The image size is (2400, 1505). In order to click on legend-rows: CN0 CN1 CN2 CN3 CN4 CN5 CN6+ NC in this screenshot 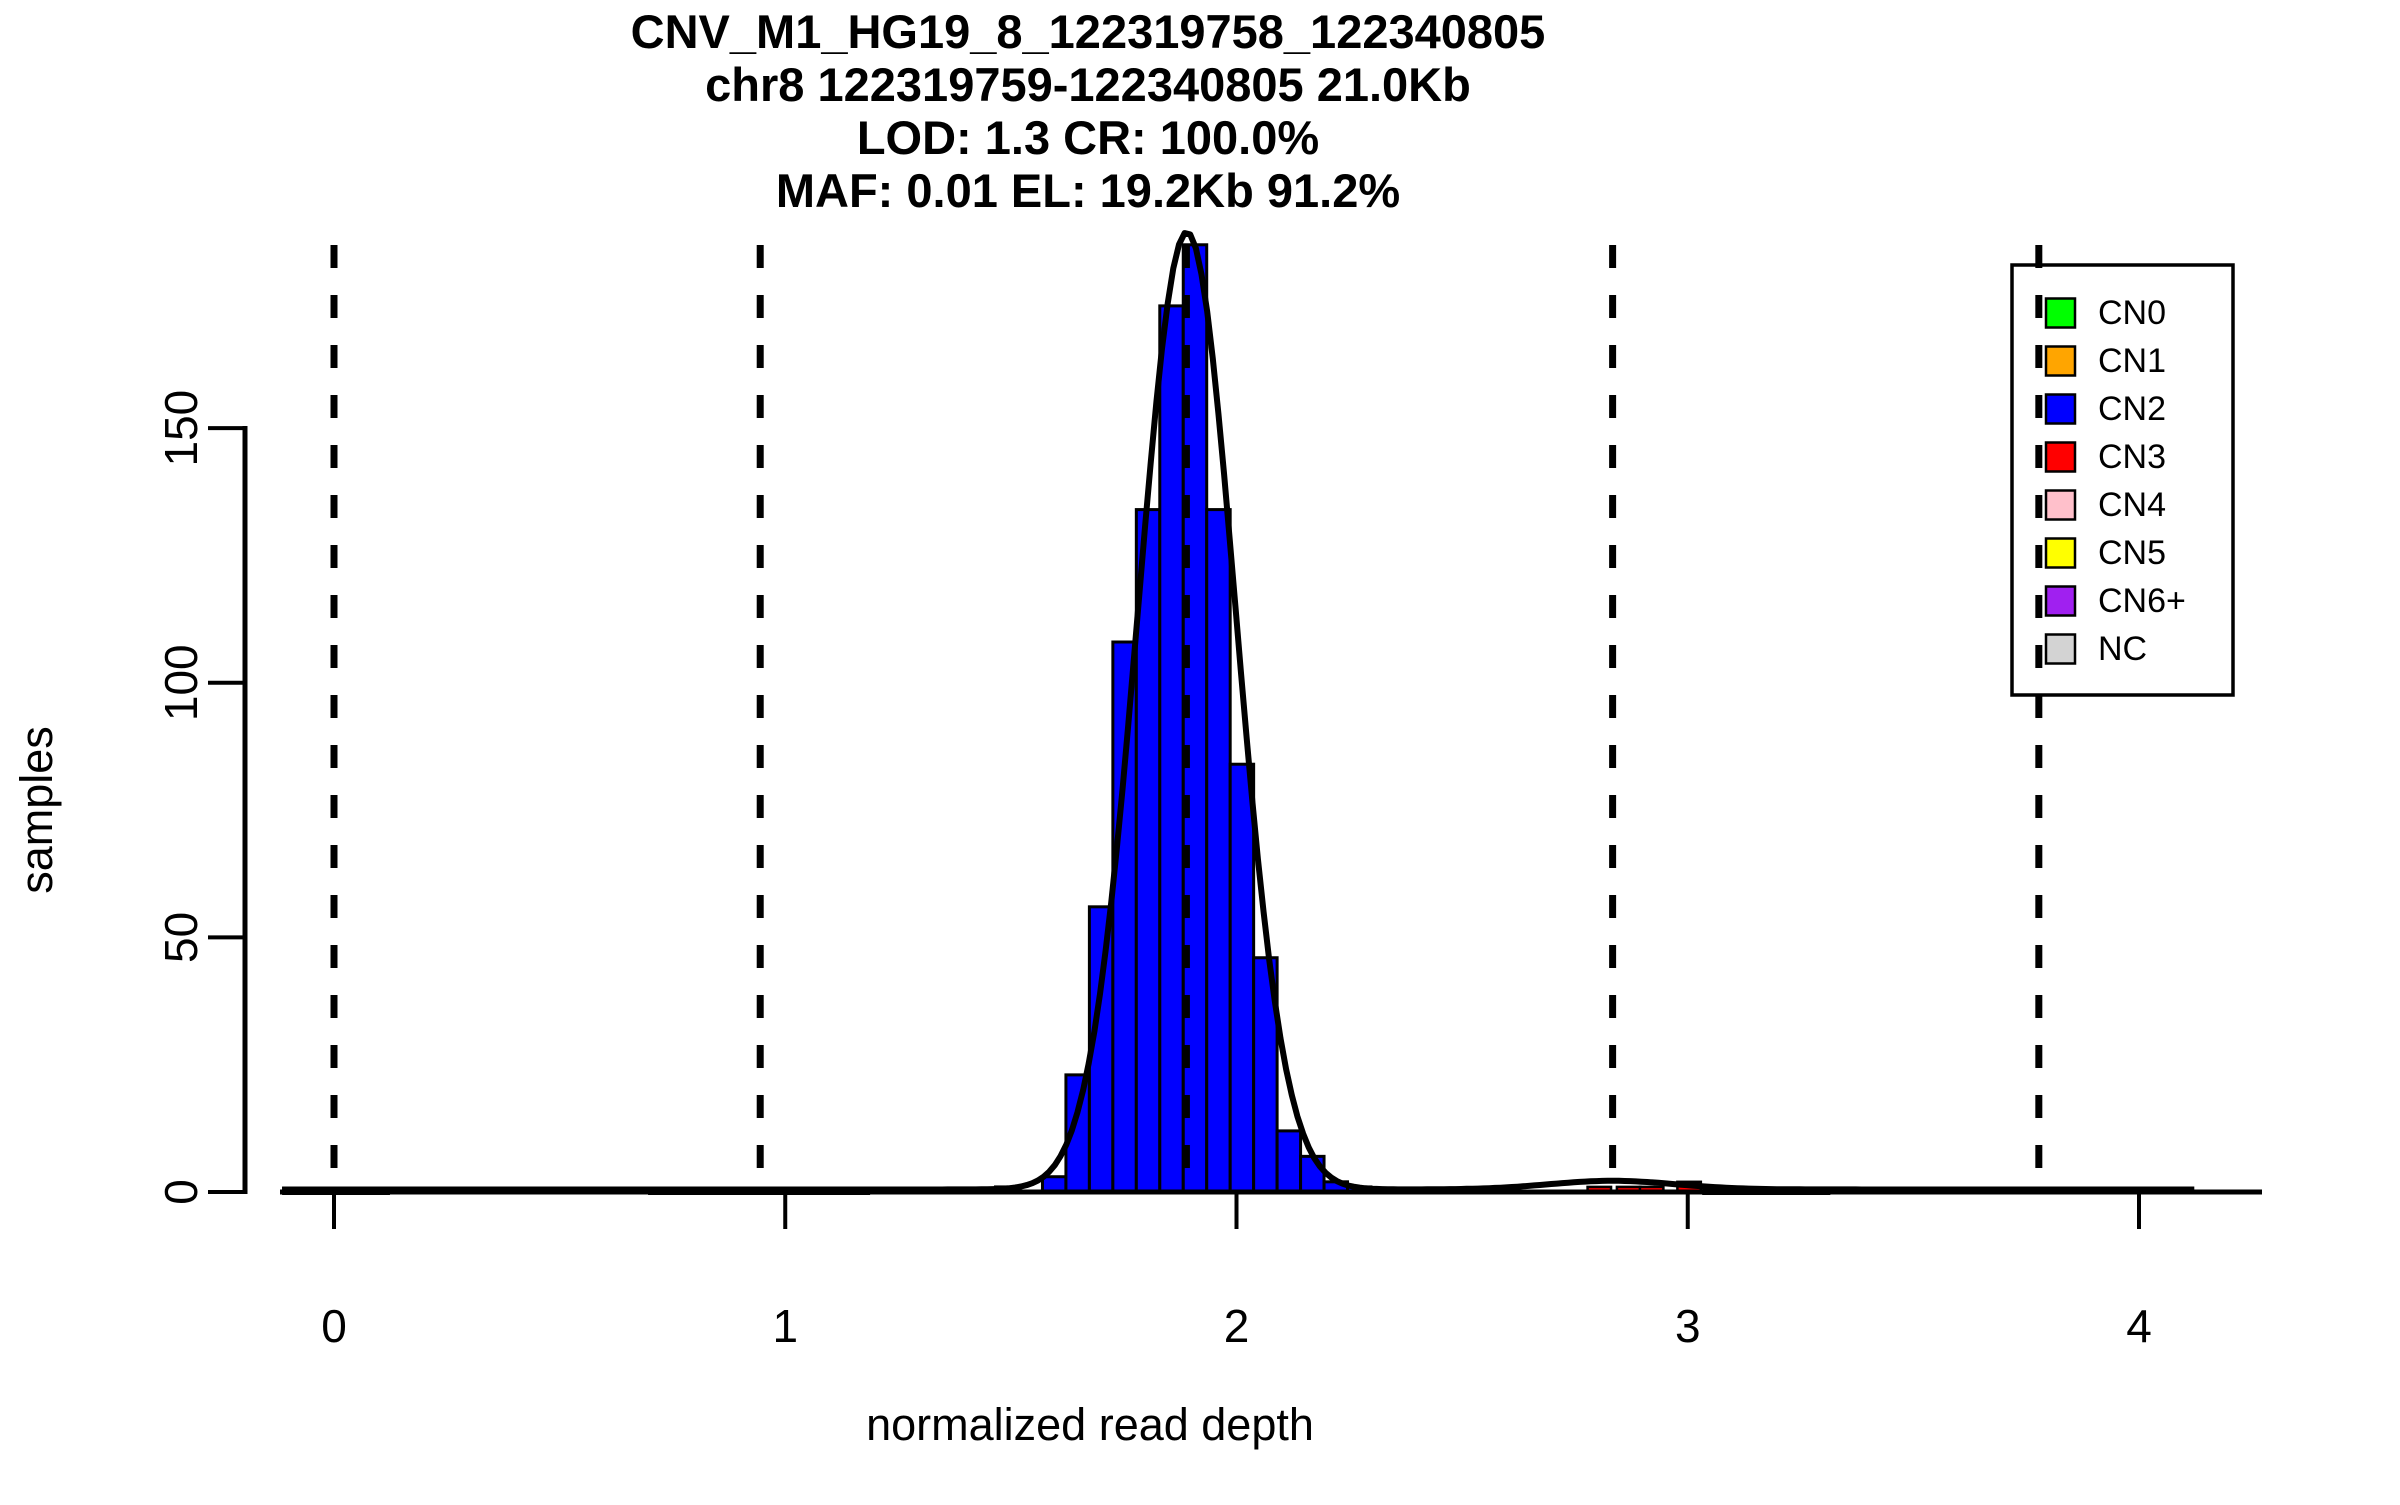, I will do `click(2115, 481)`.